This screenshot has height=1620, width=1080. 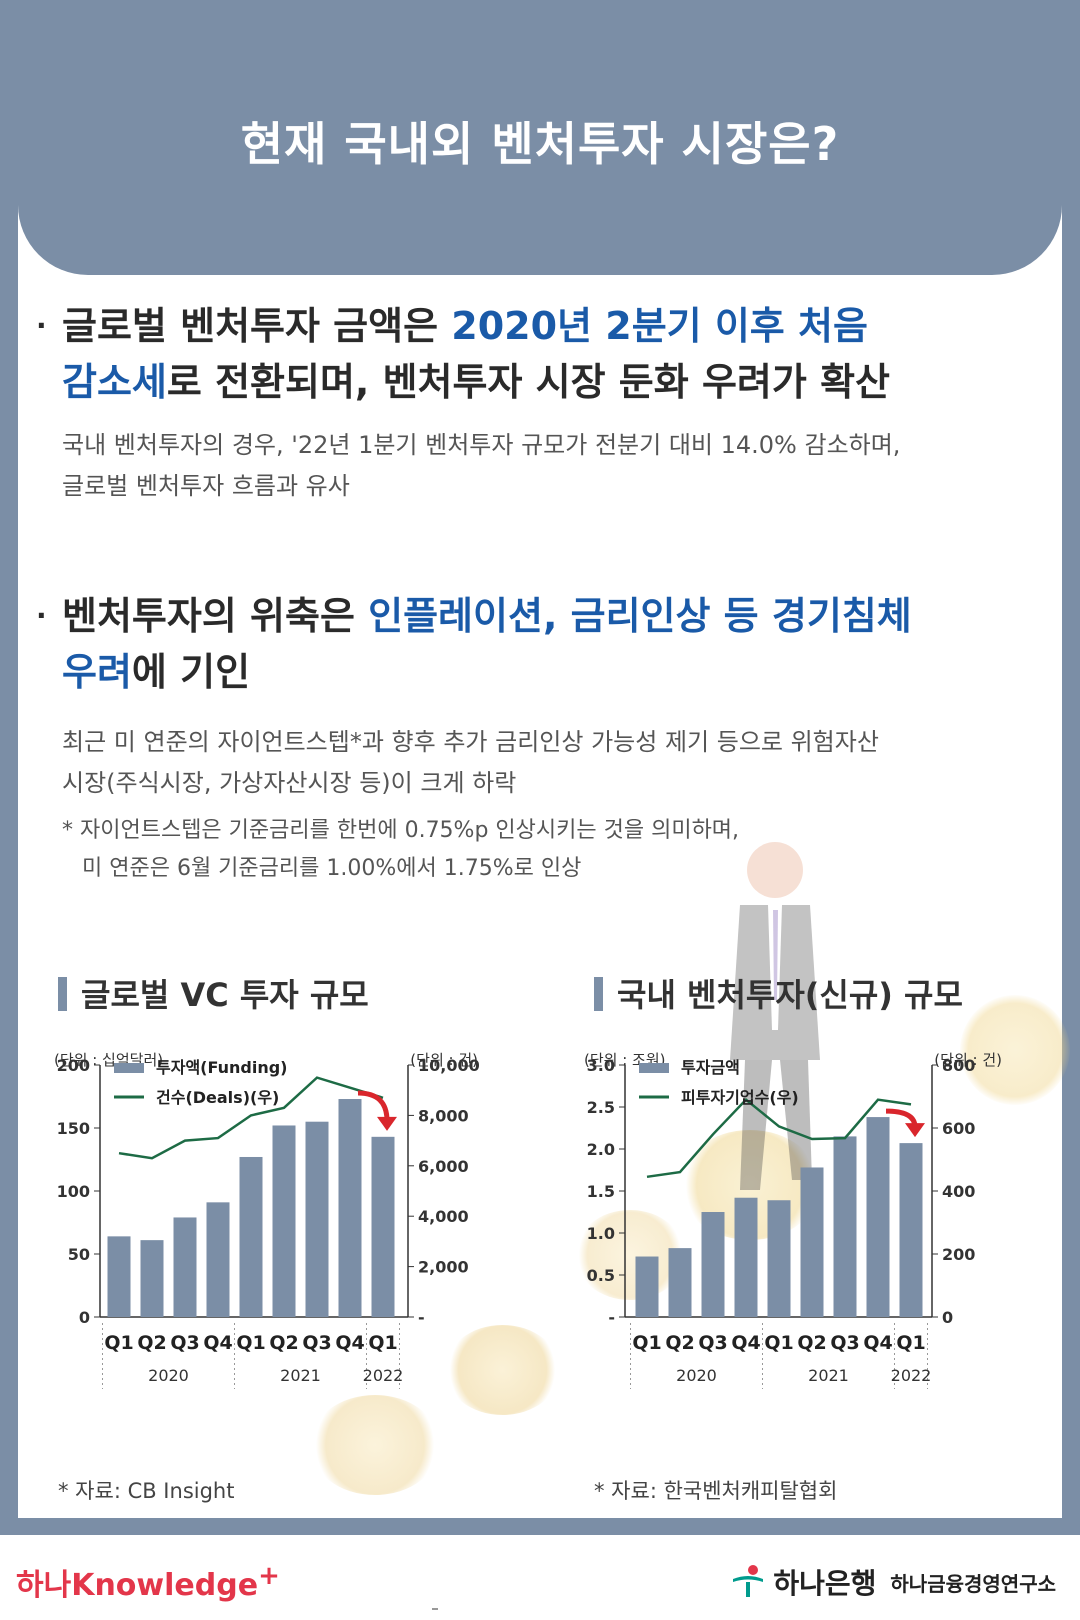 What do you see at coordinates (973, 1583) in the screenshot?
I see `institute-name: 하나금융경영연구소` at bounding box center [973, 1583].